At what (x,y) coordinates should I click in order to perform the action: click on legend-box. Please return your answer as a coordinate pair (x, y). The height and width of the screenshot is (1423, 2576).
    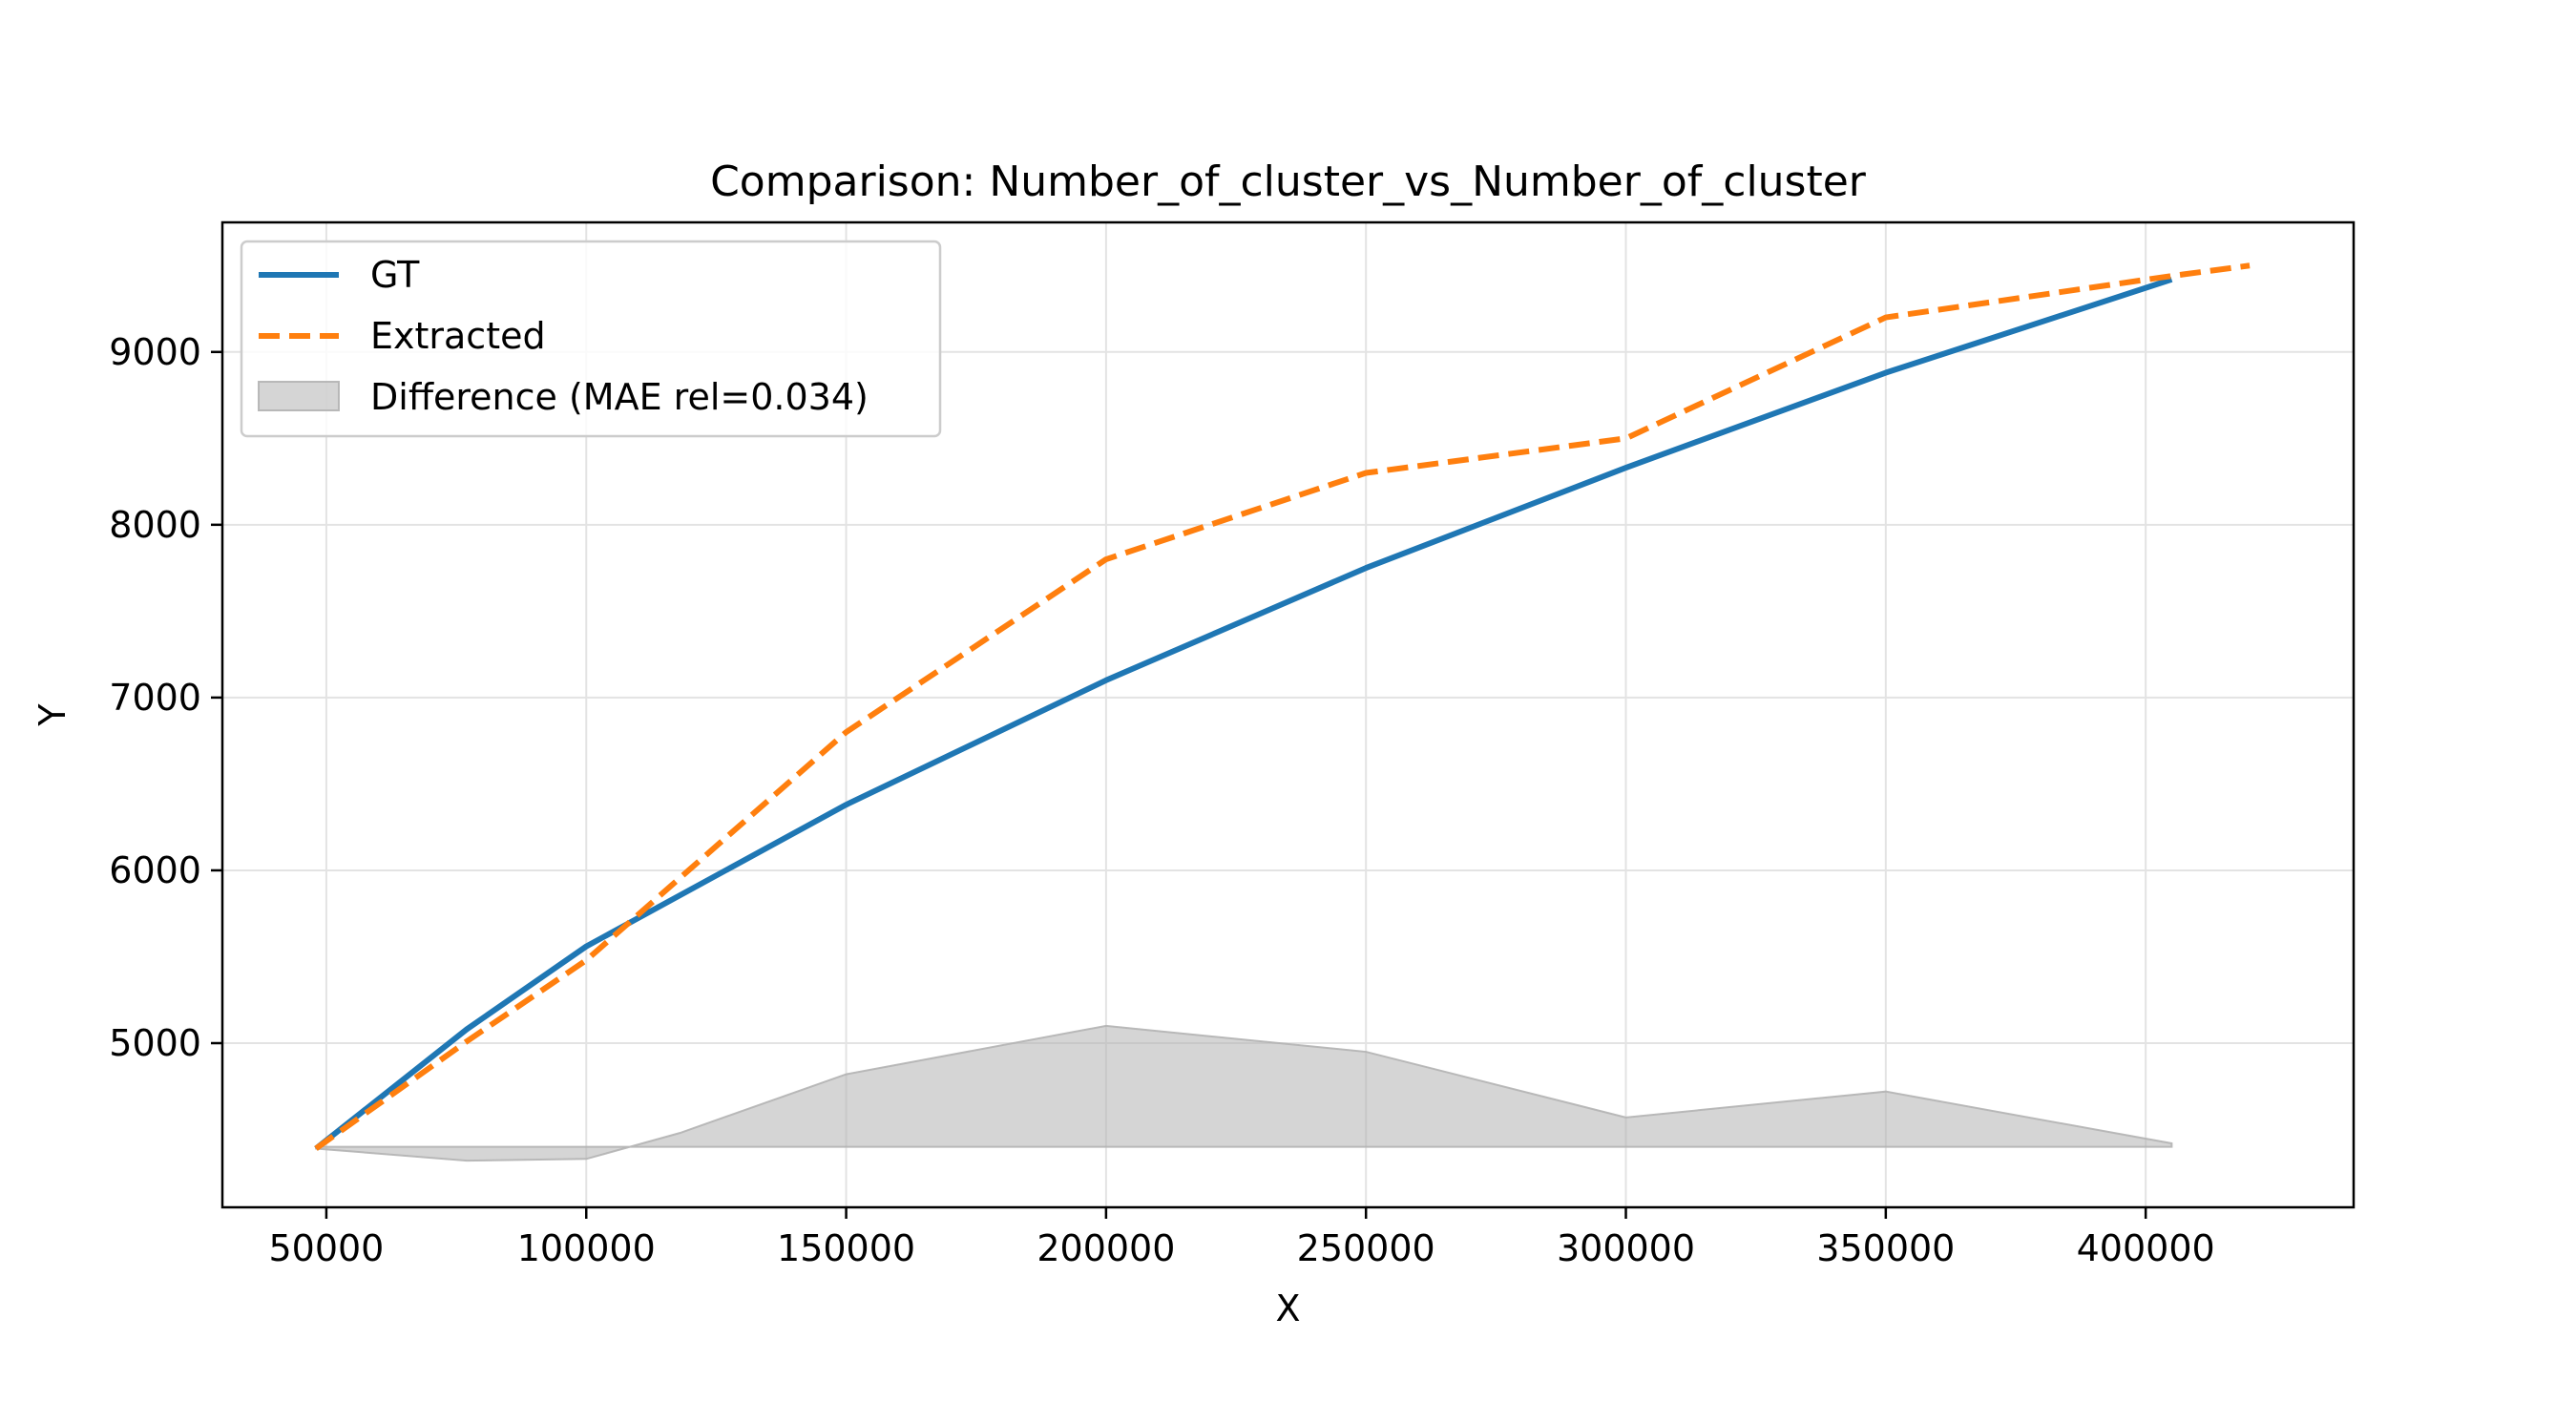
    Looking at the image, I should click on (591, 339).